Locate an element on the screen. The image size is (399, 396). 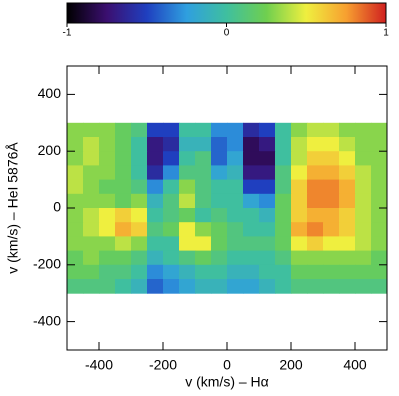
x-tick-label: 200 is located at coordinates (291, 365).